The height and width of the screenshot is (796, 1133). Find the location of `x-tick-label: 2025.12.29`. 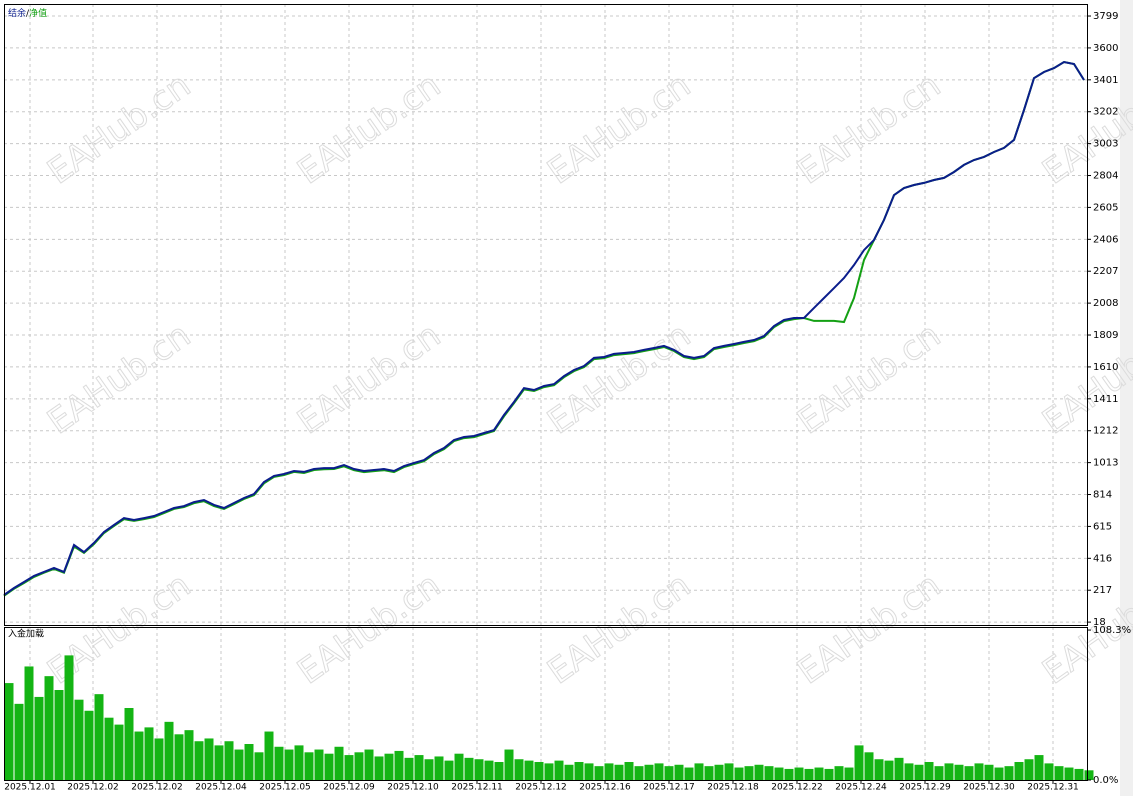

x-tick-label: 2025.12.29 is located at coordinates (925, 788).